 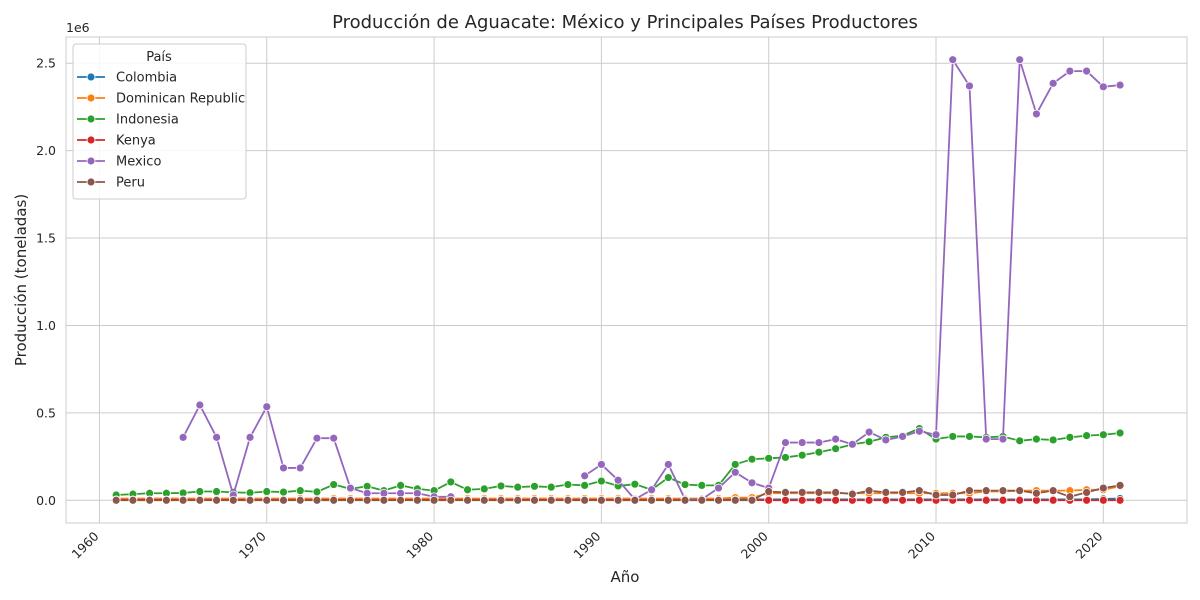 I want to click on legend-item-mexico: Mexico, so click(x=119, y=162).